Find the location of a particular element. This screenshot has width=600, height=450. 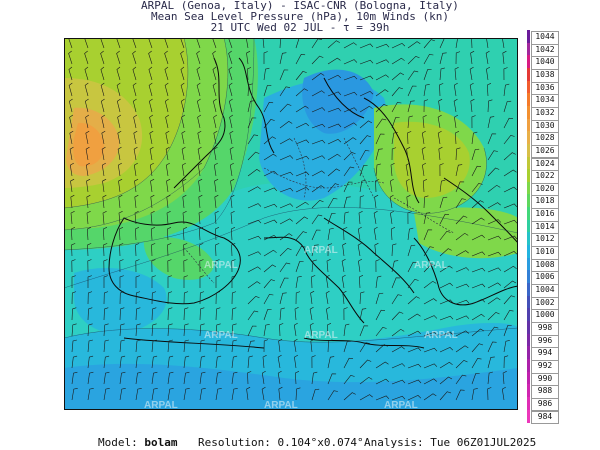

colorbar-label: 1042 is located at coordinates (545, 50).